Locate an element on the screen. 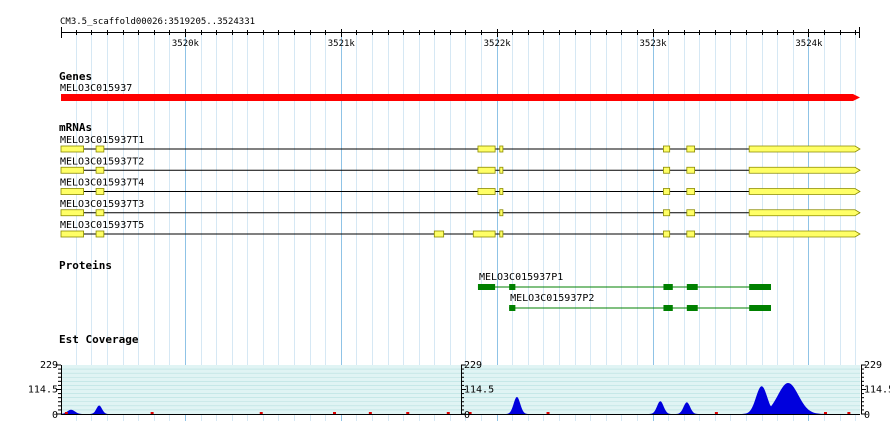  location-label: CM3.5_scaffold00026:3519205..3524331 is located at coordinates (157, 22).